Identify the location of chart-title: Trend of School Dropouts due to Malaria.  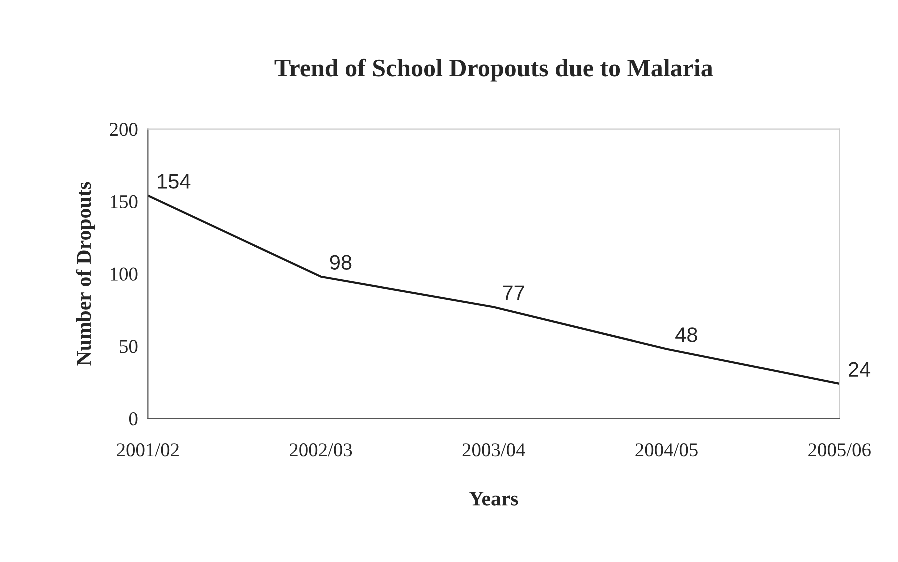
(493, 70).